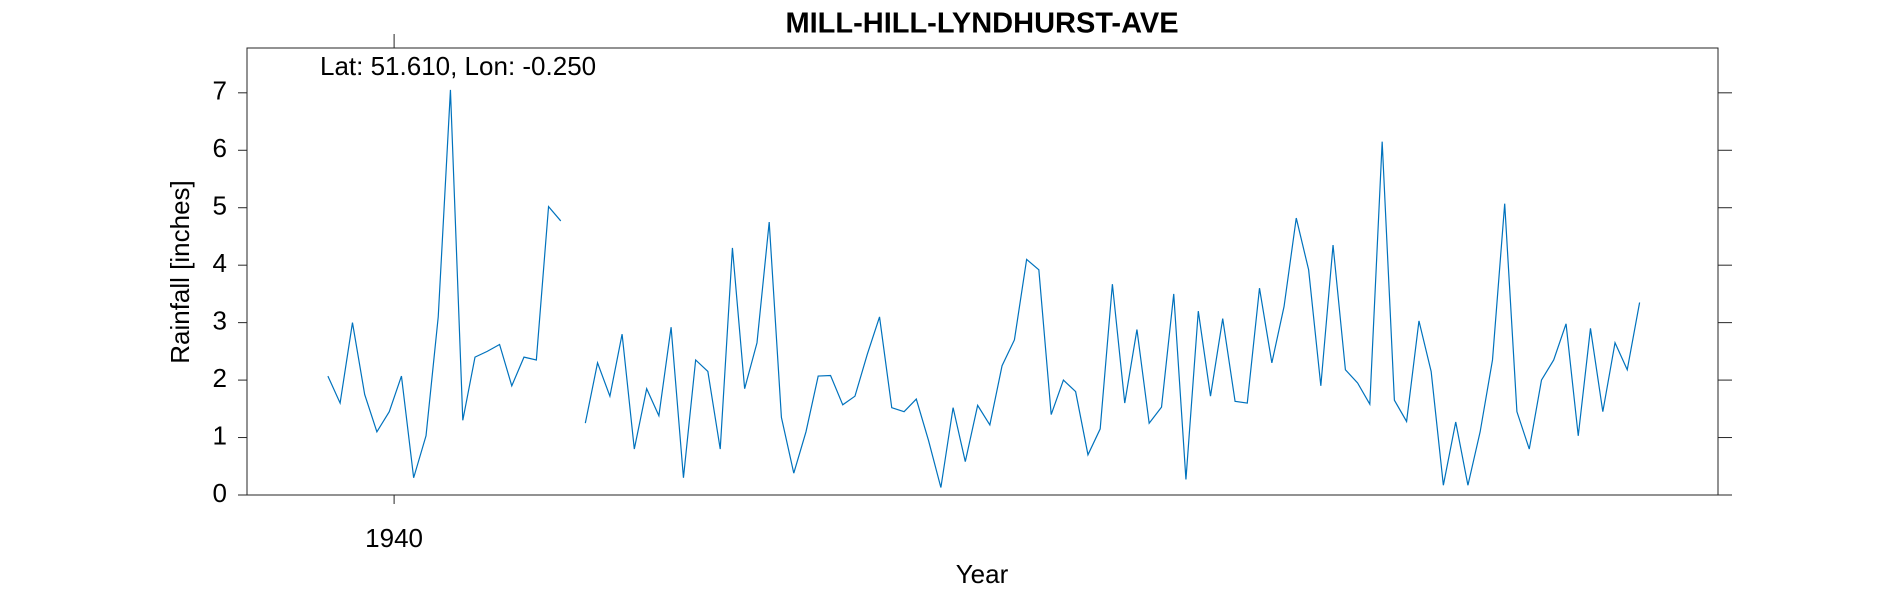 This screenshot has height=596, width=1890. Describe the element at coordinates (220, 435) in the screenshot. I see `y-tick-label: 1` at that location.